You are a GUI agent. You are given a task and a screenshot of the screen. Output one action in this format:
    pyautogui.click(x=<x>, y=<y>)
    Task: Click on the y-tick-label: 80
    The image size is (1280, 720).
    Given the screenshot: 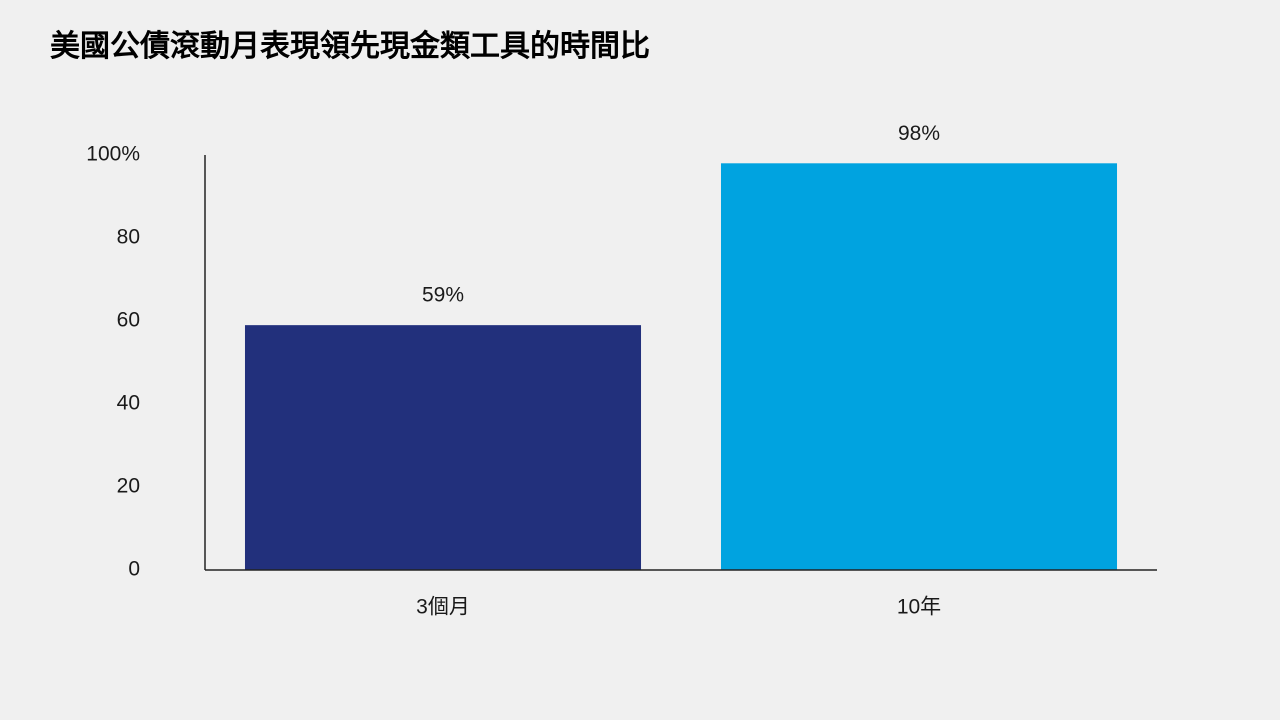 What is the action you would take?
    pyautogui.click(x=128, y=237)
    